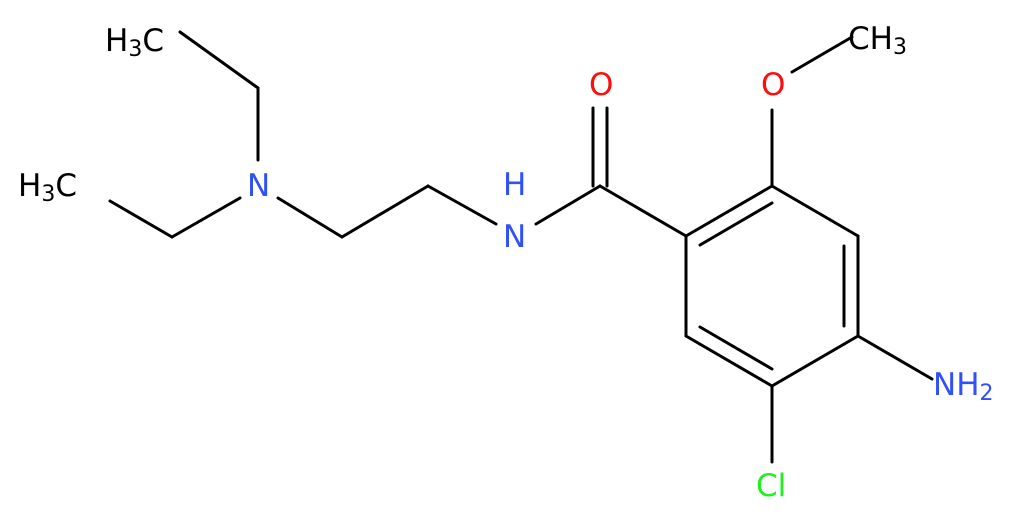  I want to click on atom-label: H, so click(514, 185).